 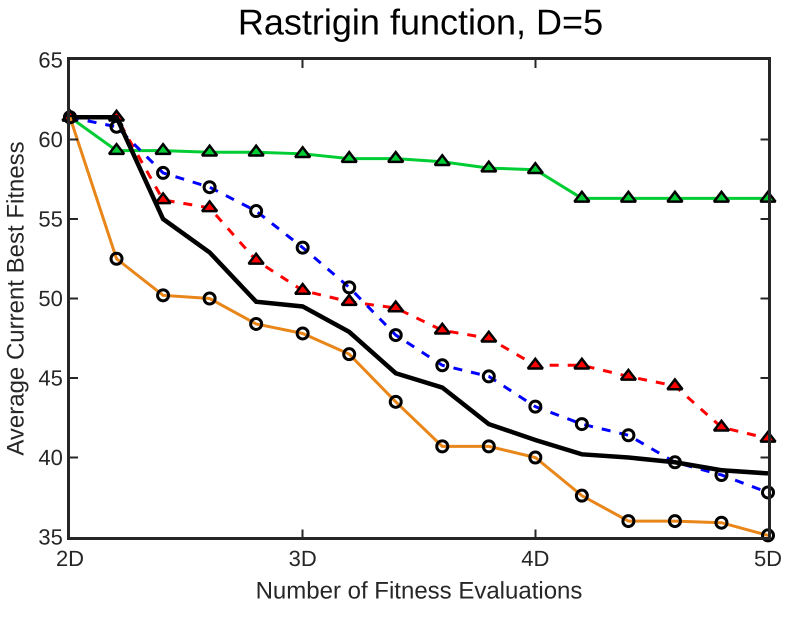 I want to click on x-tick-label: 3D, so click(x=302, y=559).